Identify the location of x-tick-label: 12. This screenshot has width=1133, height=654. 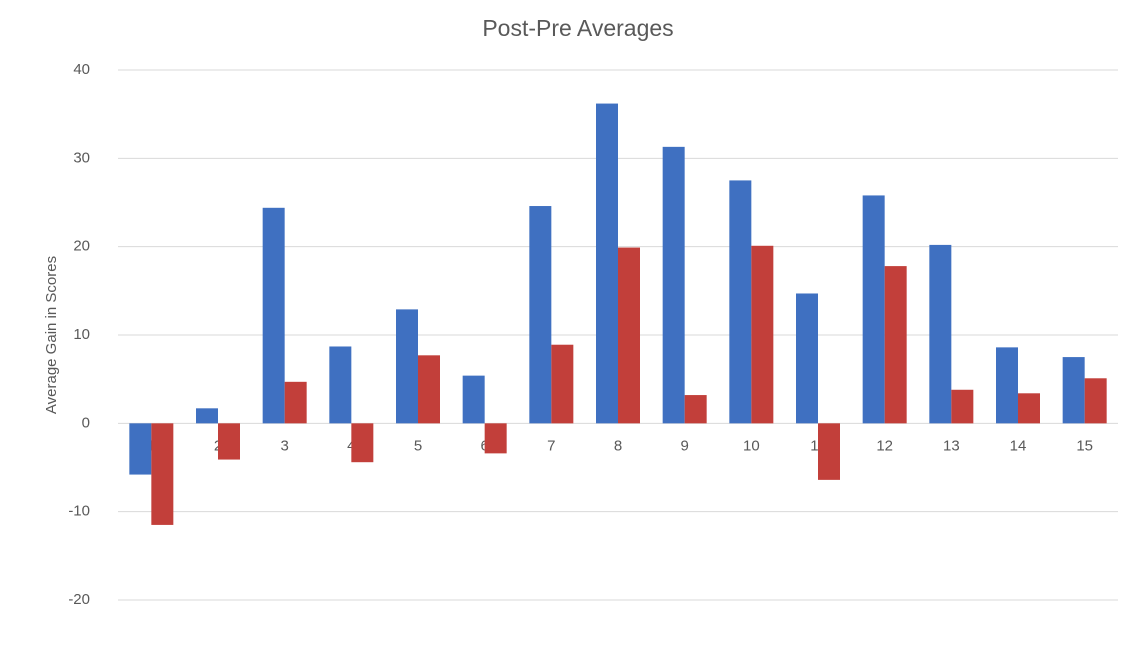
(884, 445).